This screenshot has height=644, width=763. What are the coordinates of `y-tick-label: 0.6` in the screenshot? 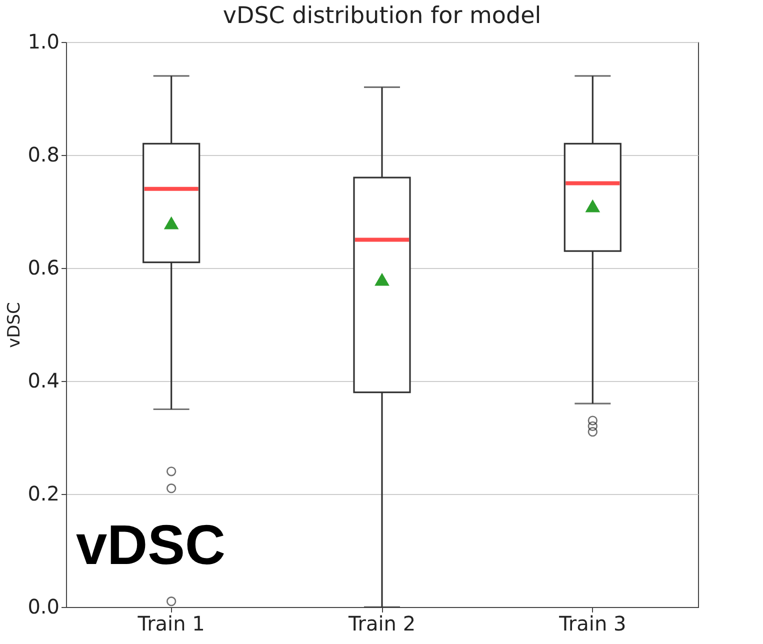 It's located at (44, 268).